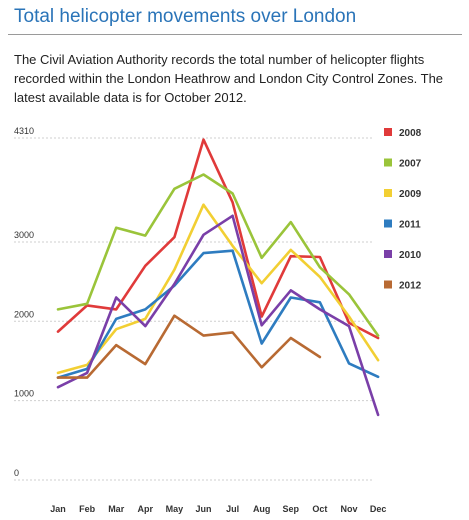  I want to click on x-tick-label: Jan, so click(58, 509).